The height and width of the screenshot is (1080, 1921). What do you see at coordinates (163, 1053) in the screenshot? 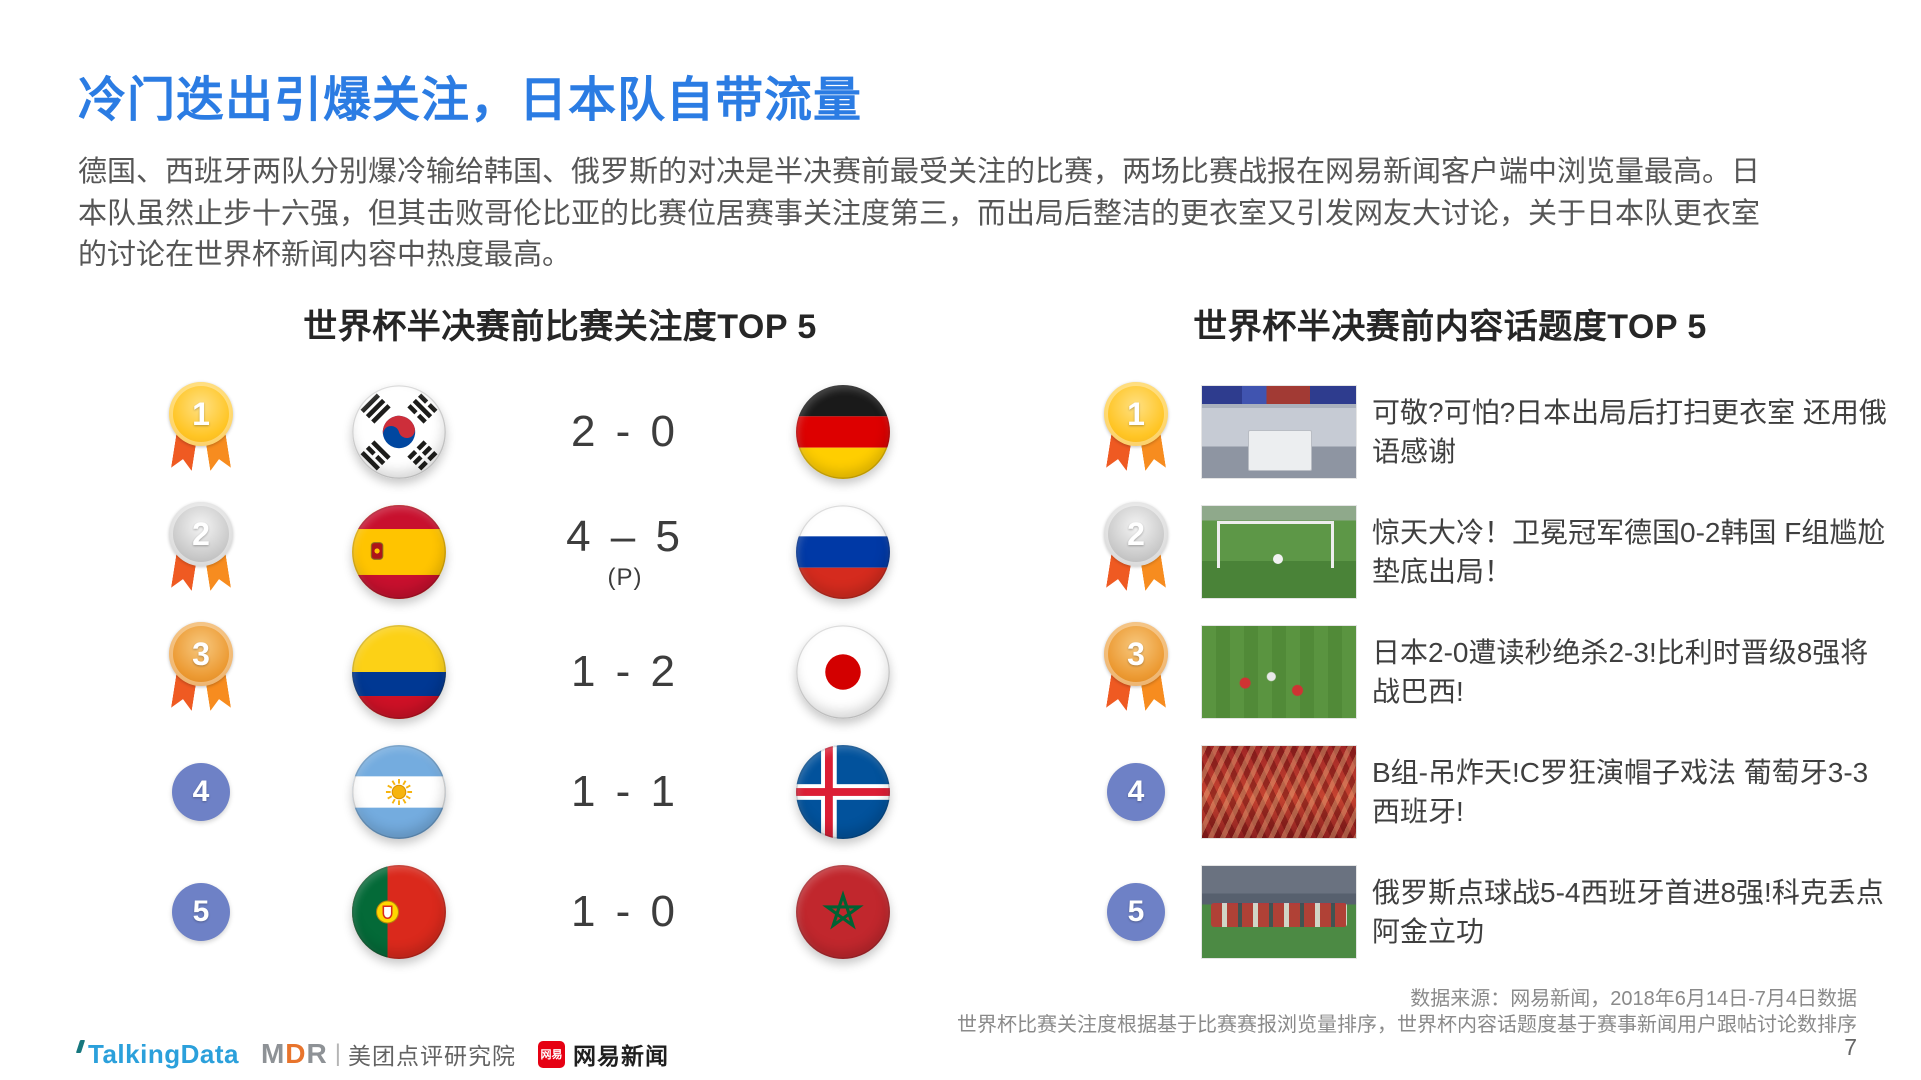
I see `talkingdata-wordmark: TalkingData` at bounding box center [163, 1053].